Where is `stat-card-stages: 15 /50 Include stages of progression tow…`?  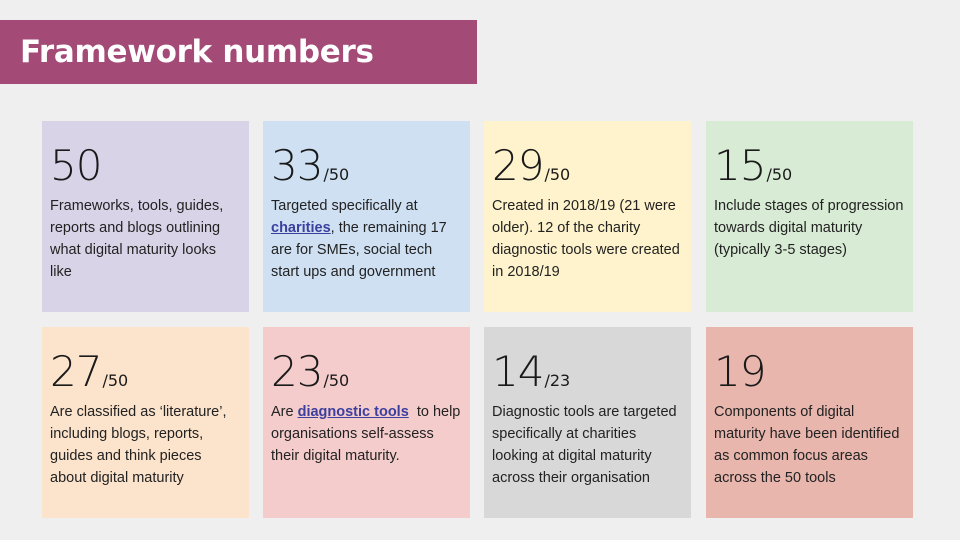 stat-card-stages: 15 /50 Include stages of progression tow… is located at coordinates (809, 216).